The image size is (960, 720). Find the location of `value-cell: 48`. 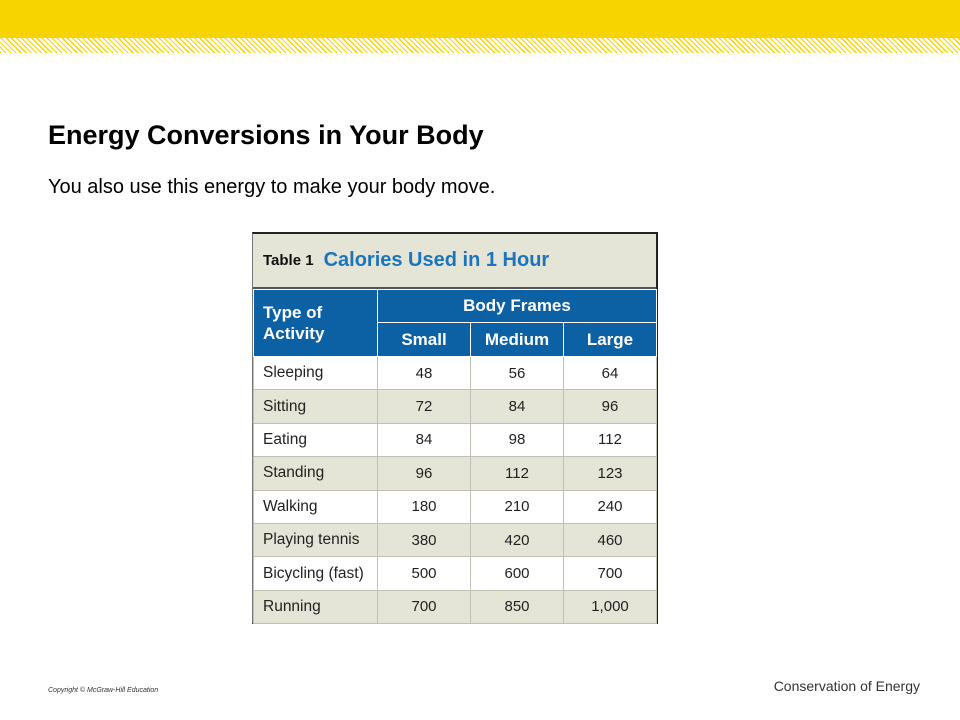

value-cell: 48 is located at coordinates (424, 373).